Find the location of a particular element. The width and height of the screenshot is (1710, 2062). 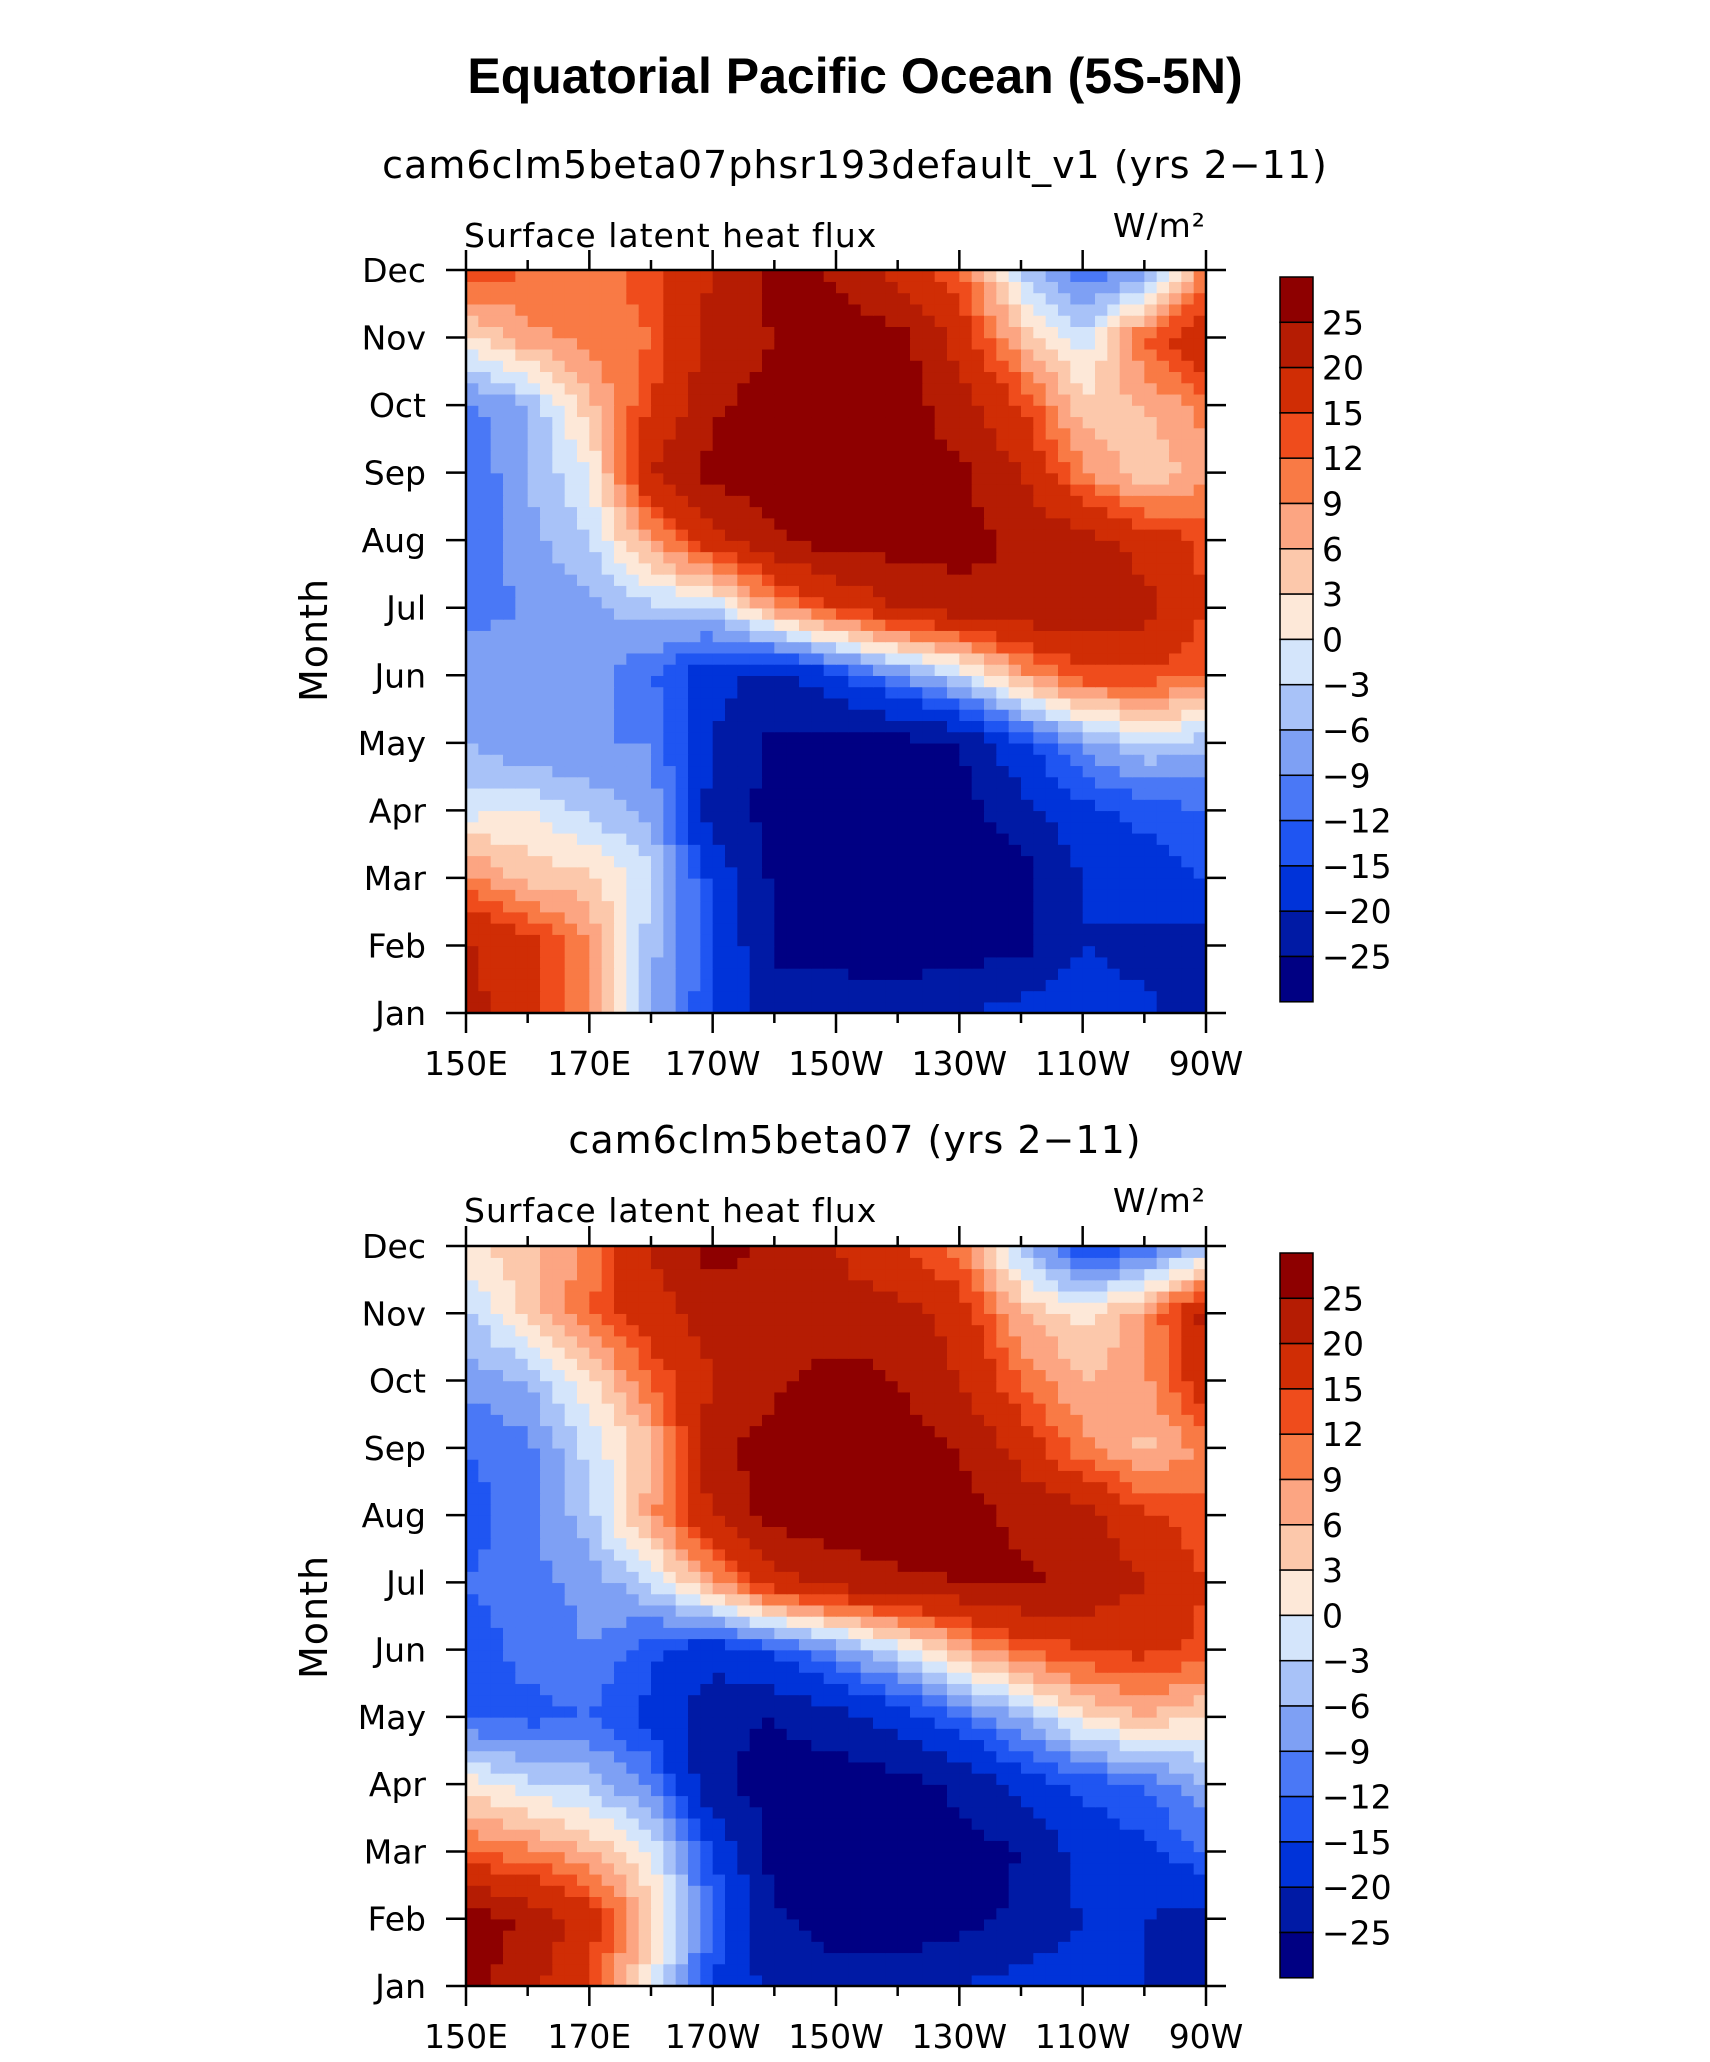

panel-1-y-tick-label: Jul is located at coordinates (405, 608).